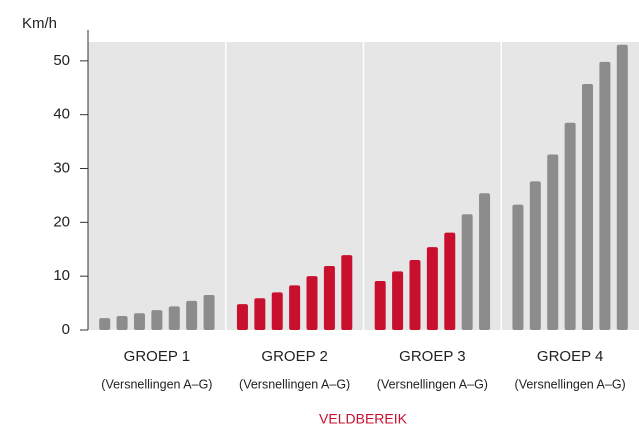  What do you see at coordinates (432, 356) in the screenshot?
I see `group-label: GROEP 3` at bounding box center [432, 356].